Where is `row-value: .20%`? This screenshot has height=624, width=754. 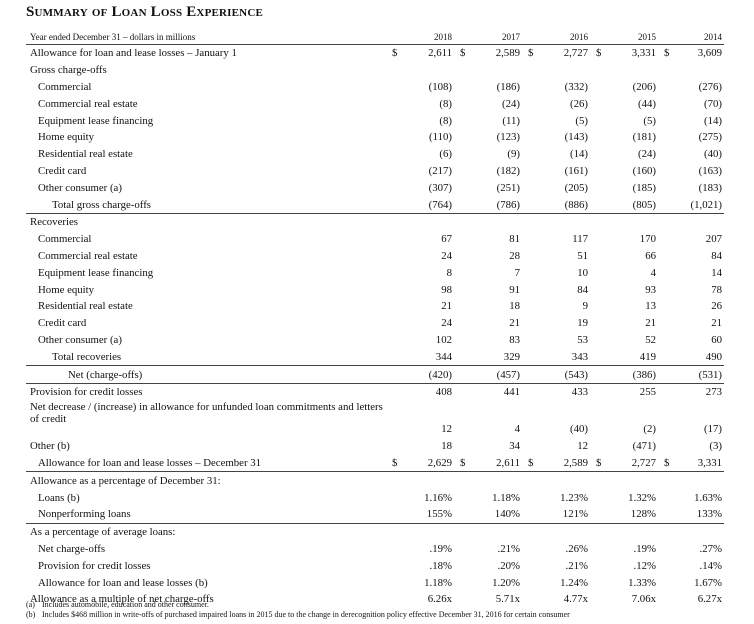 row-value: .20% is located at coordinates (509, 565).